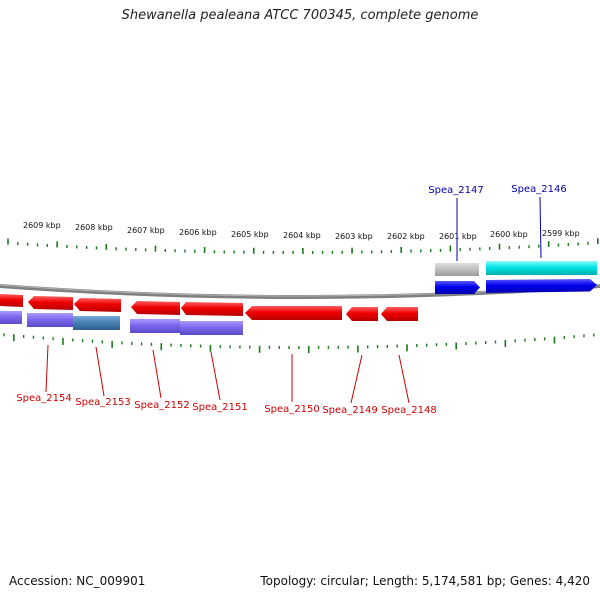 This screenshot has height=600, width=600. What do you see at coordinates (299, 343) in the screenshot?
I see `lower-tick-row` at bounding box center [299, 343].